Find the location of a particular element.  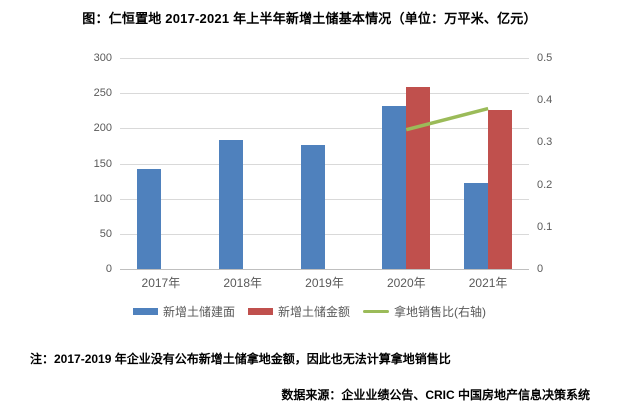

legend-label: 拿地销售比(右轴) is located at coordinates (440, 312).